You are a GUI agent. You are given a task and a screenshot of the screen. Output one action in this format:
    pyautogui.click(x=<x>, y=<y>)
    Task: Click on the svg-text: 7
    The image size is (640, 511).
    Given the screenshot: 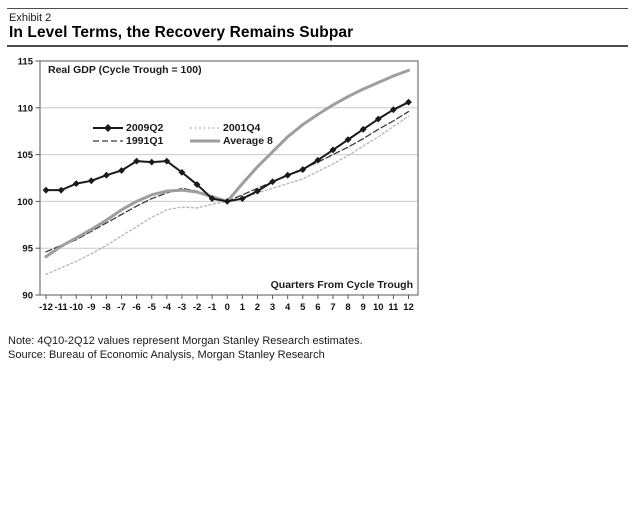 What is the action you would take?
    pyautogui.click(x=332, y=307)
    